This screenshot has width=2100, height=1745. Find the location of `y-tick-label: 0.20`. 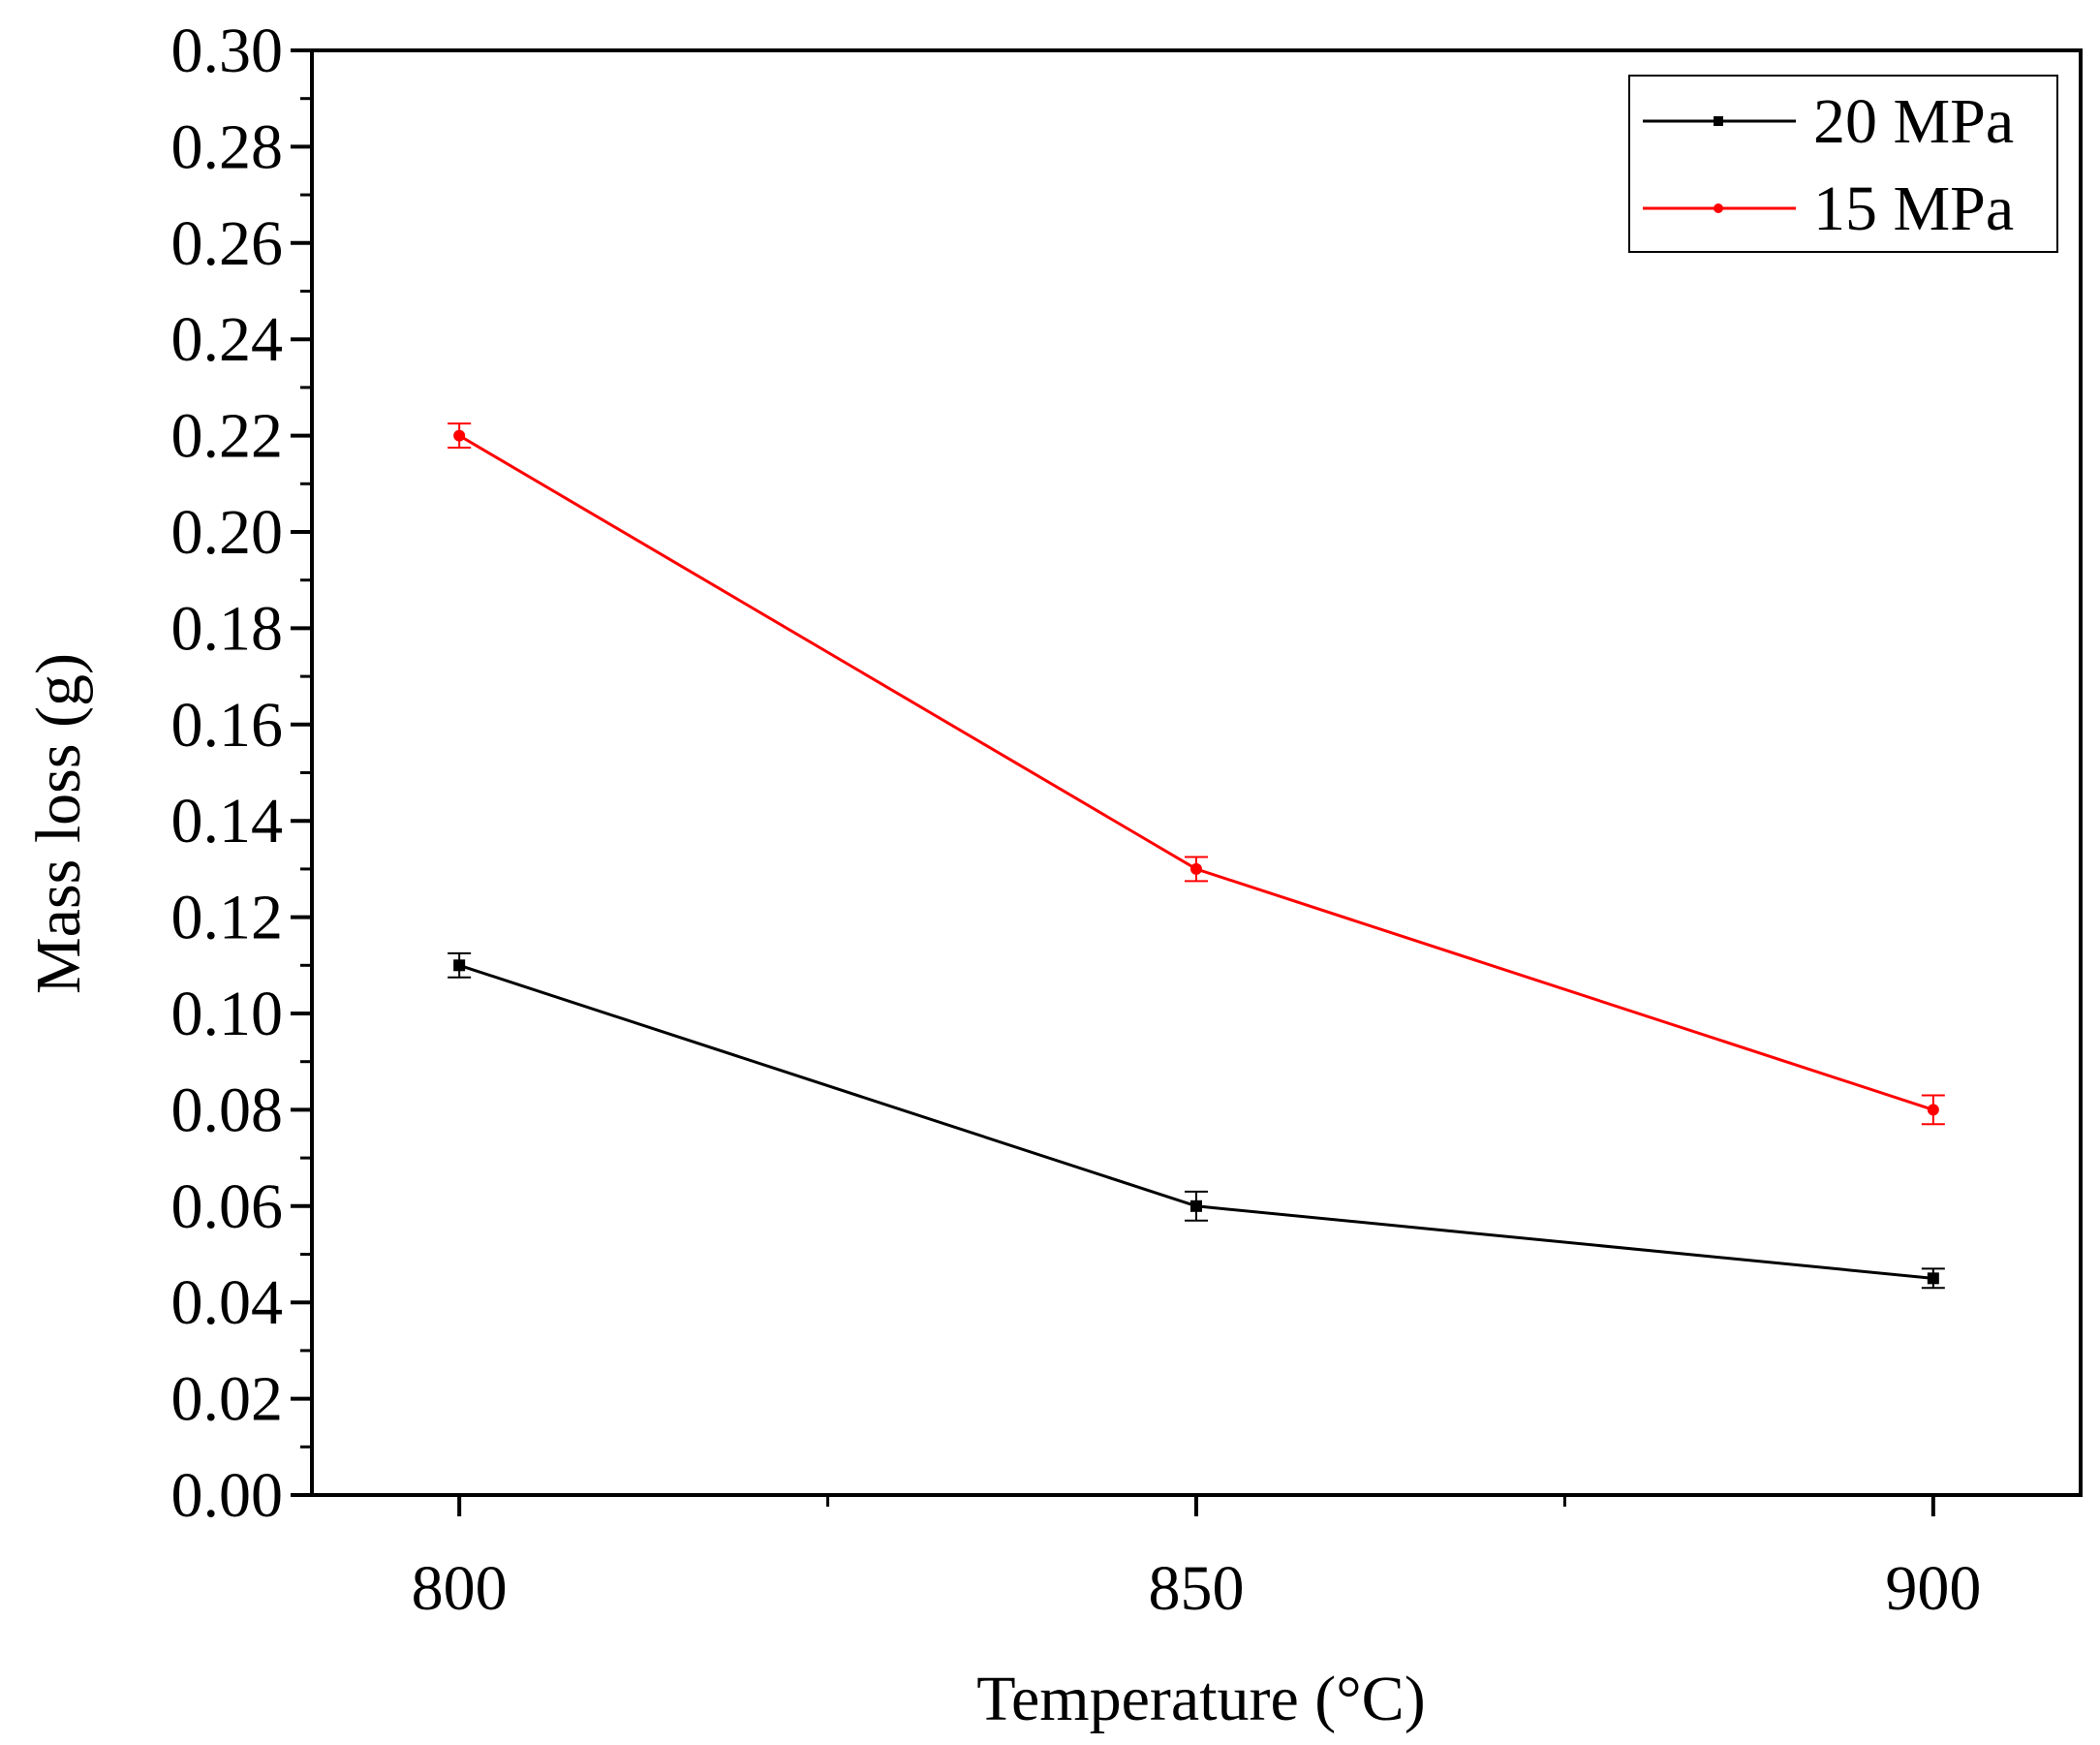

y-tick-label: 0.20 is located at coordinates (227, 533).